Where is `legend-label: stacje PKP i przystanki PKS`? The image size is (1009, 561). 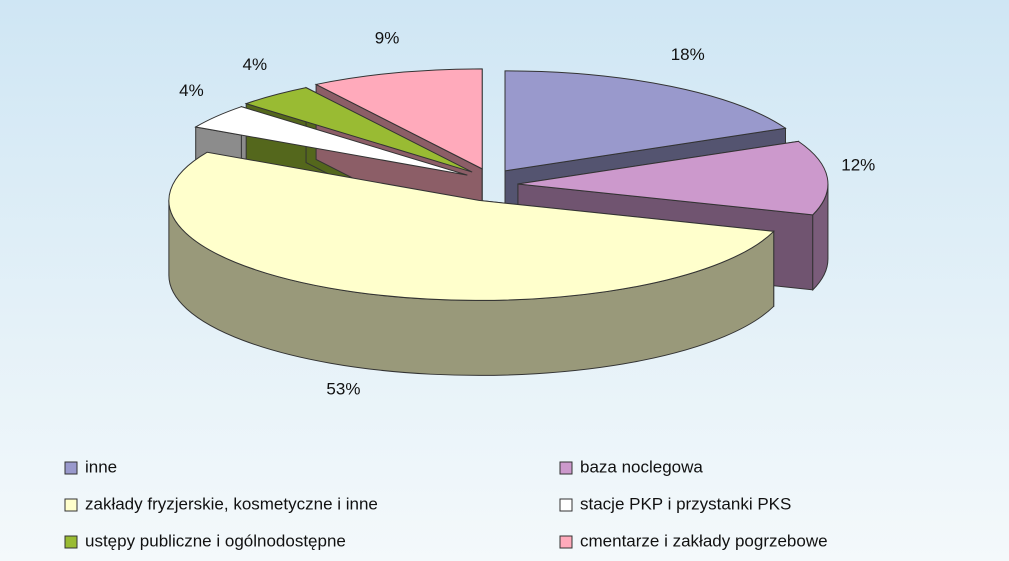 legend-label: stacje PKP i przystanki PKS is located at coordinates (685, 503).